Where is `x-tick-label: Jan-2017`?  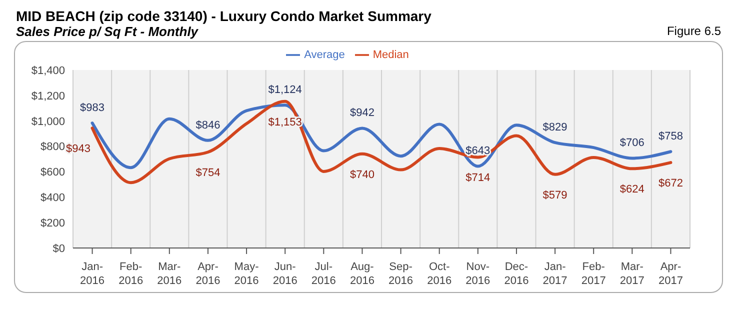
x-tick-label: Jan-2017 is located at coordinates (555, 274).